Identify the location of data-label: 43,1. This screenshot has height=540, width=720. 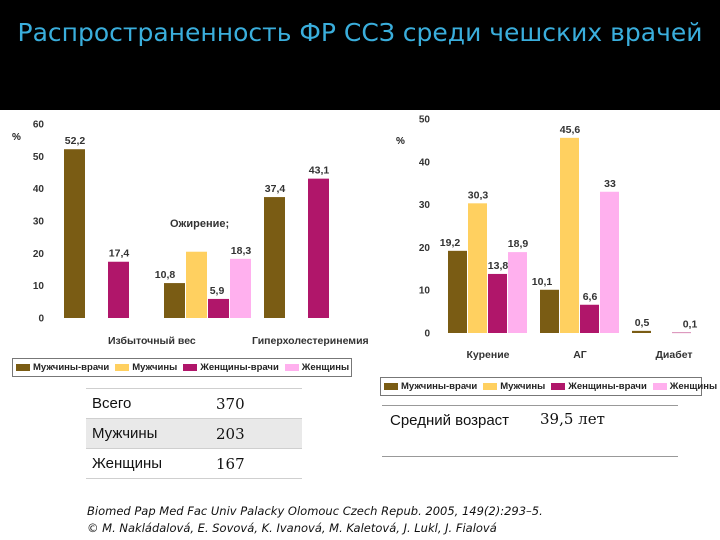
(319, 171).